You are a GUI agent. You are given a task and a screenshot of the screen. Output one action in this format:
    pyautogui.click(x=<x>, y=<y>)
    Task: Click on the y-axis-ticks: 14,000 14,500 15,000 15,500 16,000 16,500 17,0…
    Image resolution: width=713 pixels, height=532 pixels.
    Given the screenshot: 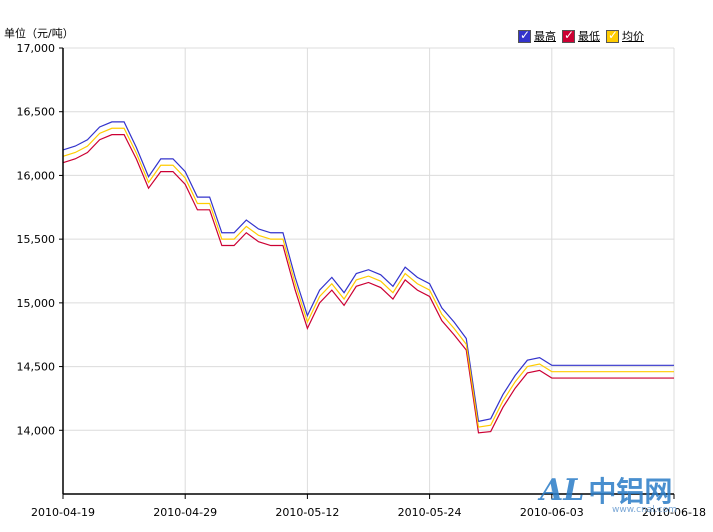 What is the action you would take?
    pyautogui.click(x=40, y=239)
    